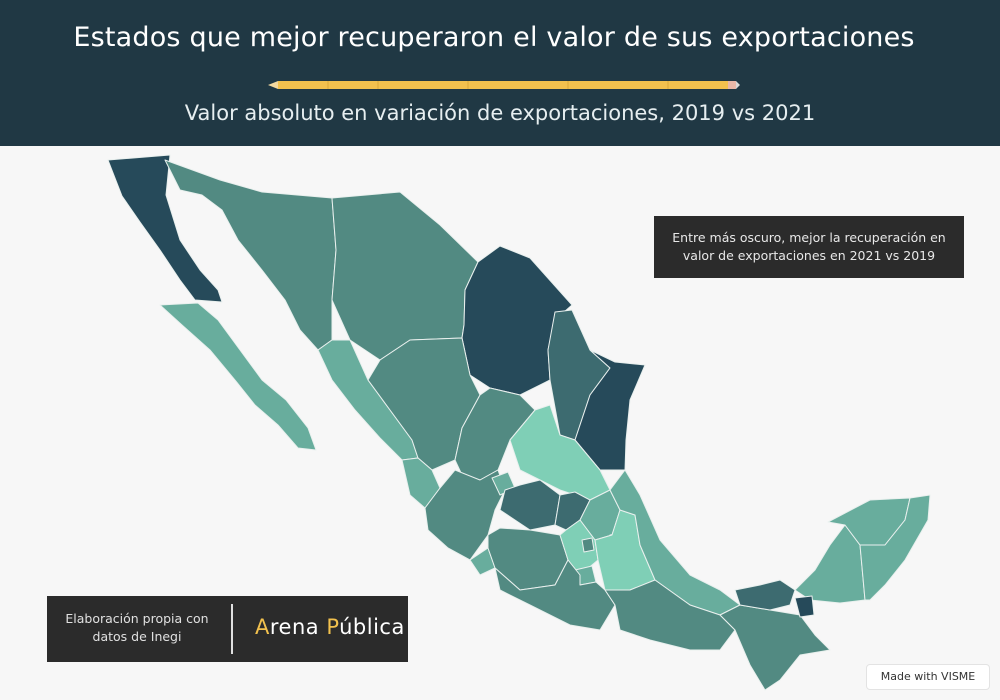  I want to click on state-oaxaca, so click(670, 615).